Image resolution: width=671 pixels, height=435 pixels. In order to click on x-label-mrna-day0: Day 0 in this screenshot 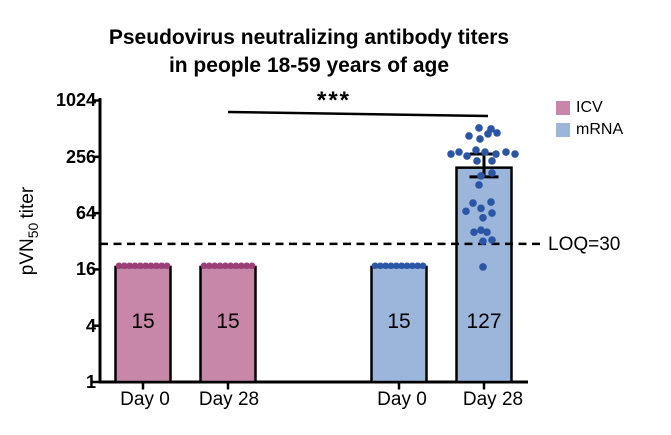, I will do `click(402, 399)`.